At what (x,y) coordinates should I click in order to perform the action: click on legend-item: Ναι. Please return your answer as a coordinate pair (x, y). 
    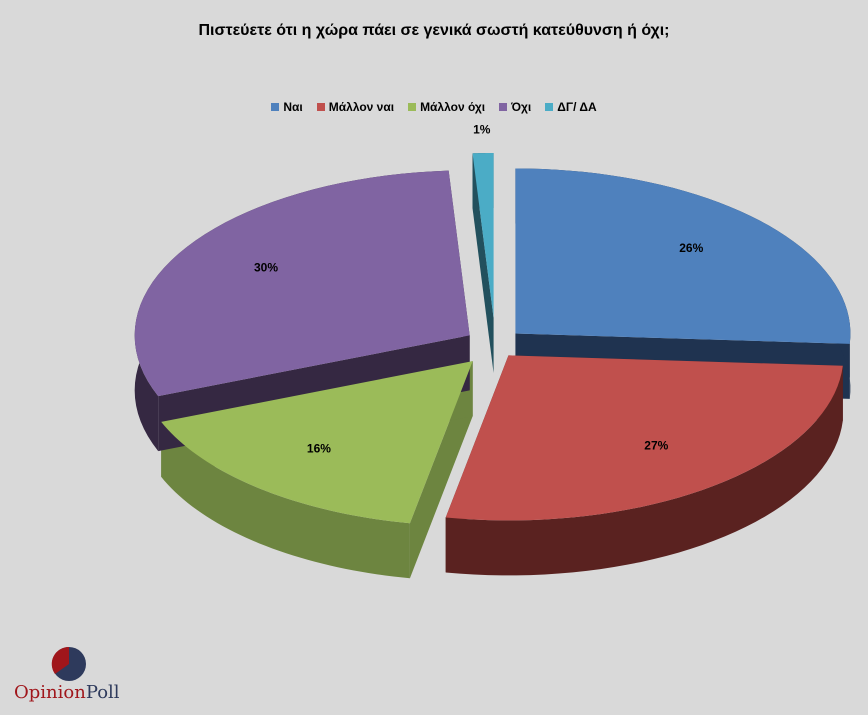
    Looking at the image, I should click on (287, 107).